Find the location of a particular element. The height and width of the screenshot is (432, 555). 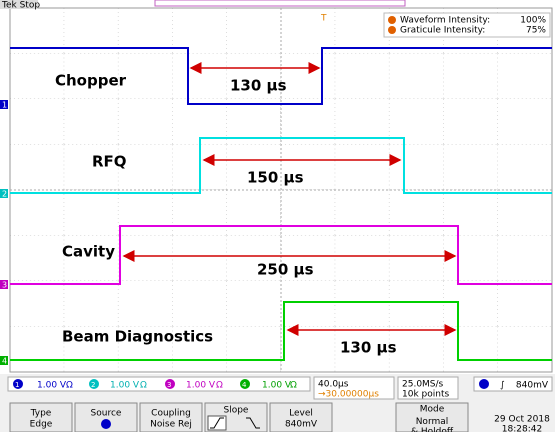

status: Tek Stop is located at coordinates (20, 6).